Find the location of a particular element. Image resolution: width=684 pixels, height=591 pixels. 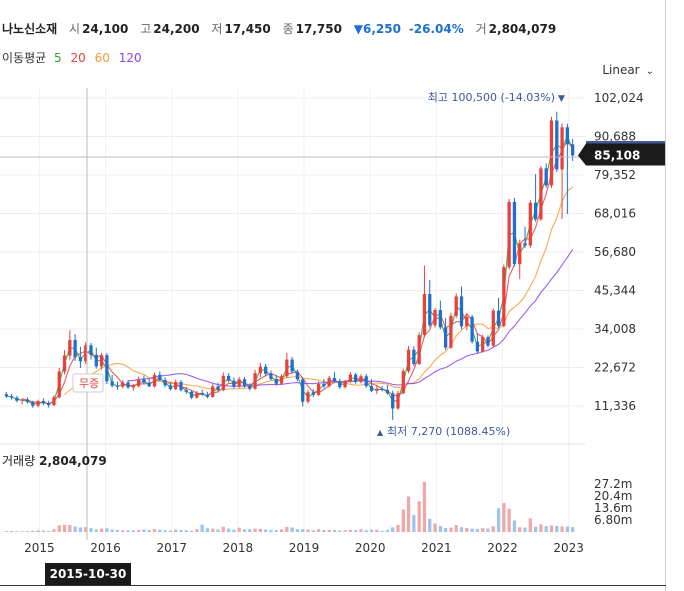

moving-average-label: 이동평균 is located at coordinates (24, 58).